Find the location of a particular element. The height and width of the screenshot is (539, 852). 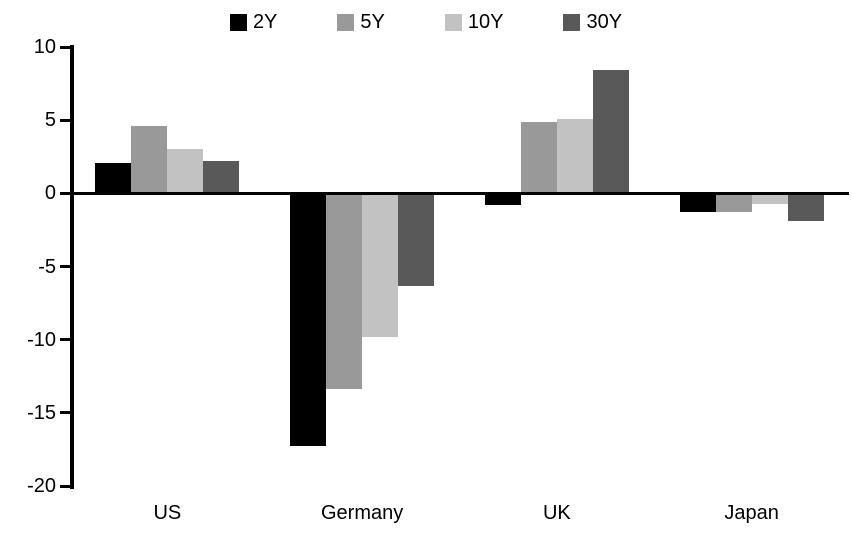

bar-us-30y is located at coordinates (221, 177).